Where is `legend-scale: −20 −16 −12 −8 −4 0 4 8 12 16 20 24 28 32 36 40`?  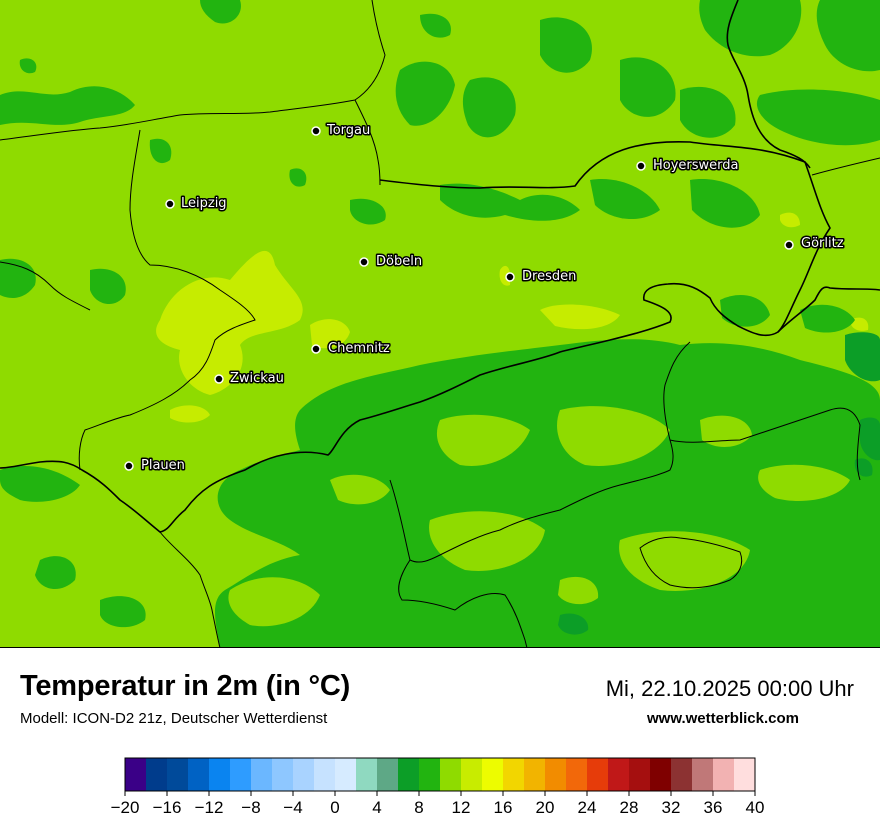 legend-scale: −20 −16 −12 −8 −4 0 4 8 12 16 20 24 28 32 36 40 is located at coordinates (438, 787).